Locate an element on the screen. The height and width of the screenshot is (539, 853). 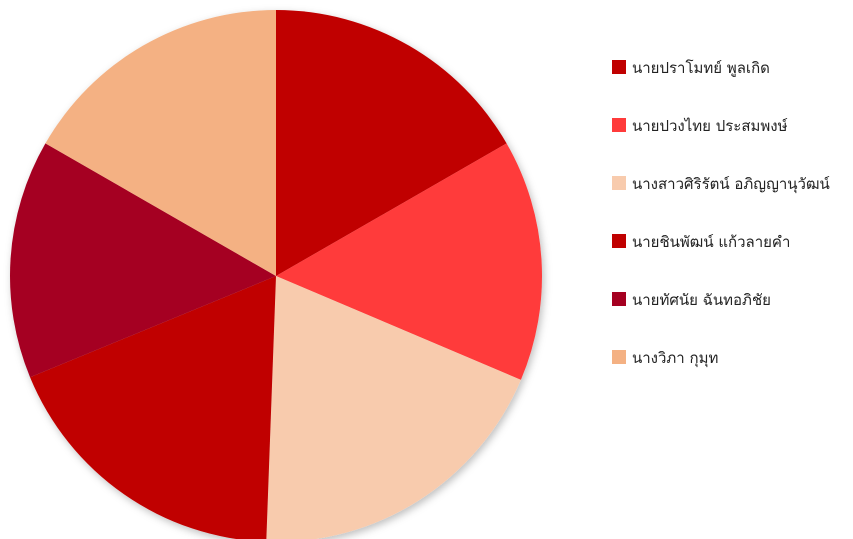
legend-item-6: นางวิภา กุมุท is located at coordinates (665, 358).